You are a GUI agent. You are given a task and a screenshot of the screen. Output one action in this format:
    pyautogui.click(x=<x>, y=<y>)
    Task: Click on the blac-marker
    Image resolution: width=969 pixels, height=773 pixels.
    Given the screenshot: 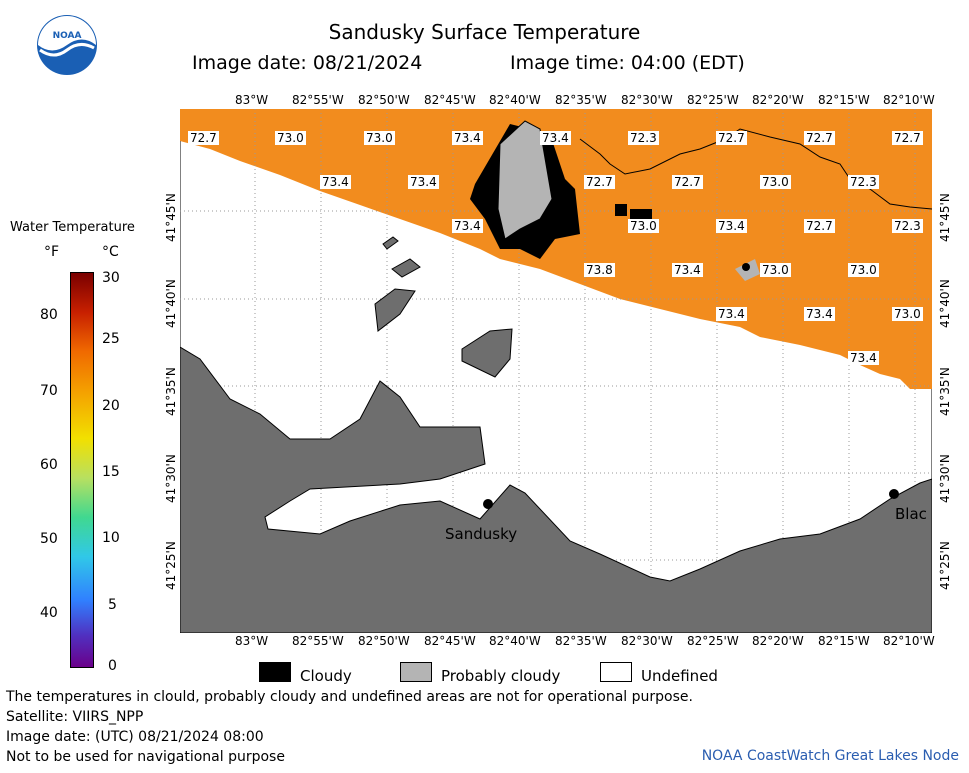 What is the action you would take?
    pyautogui.click(x=894, y=494)
    